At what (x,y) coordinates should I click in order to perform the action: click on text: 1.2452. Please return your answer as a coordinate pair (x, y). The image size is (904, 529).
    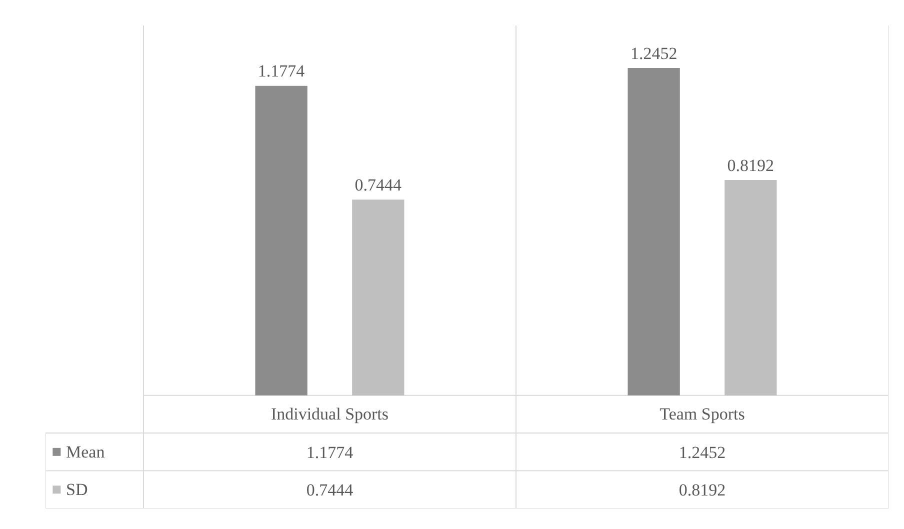
    Looking at the image, I should click on (702, 452).